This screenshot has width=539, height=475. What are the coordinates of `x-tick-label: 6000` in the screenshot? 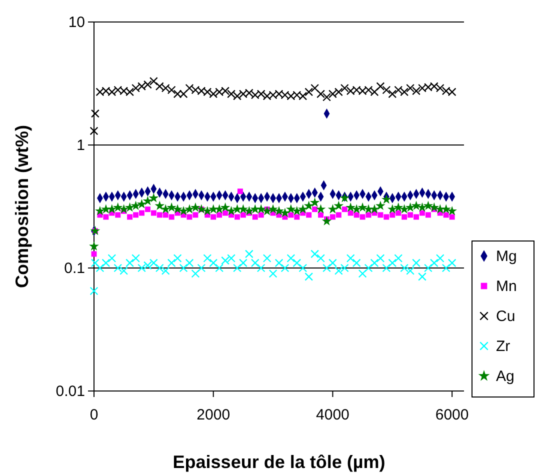 It's located at (452, 415).